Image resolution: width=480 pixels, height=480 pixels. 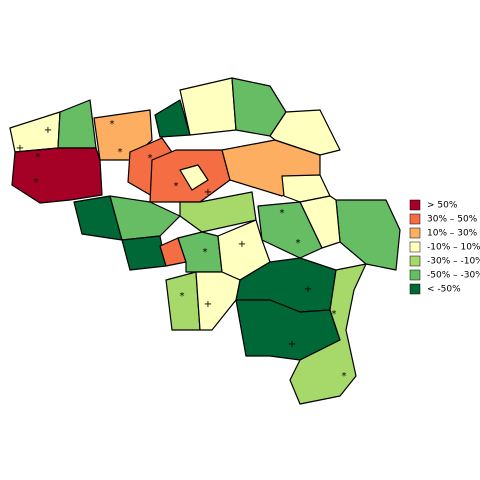 I want to click on legend-label: -10% – 10%, so click(x=453, y=248).